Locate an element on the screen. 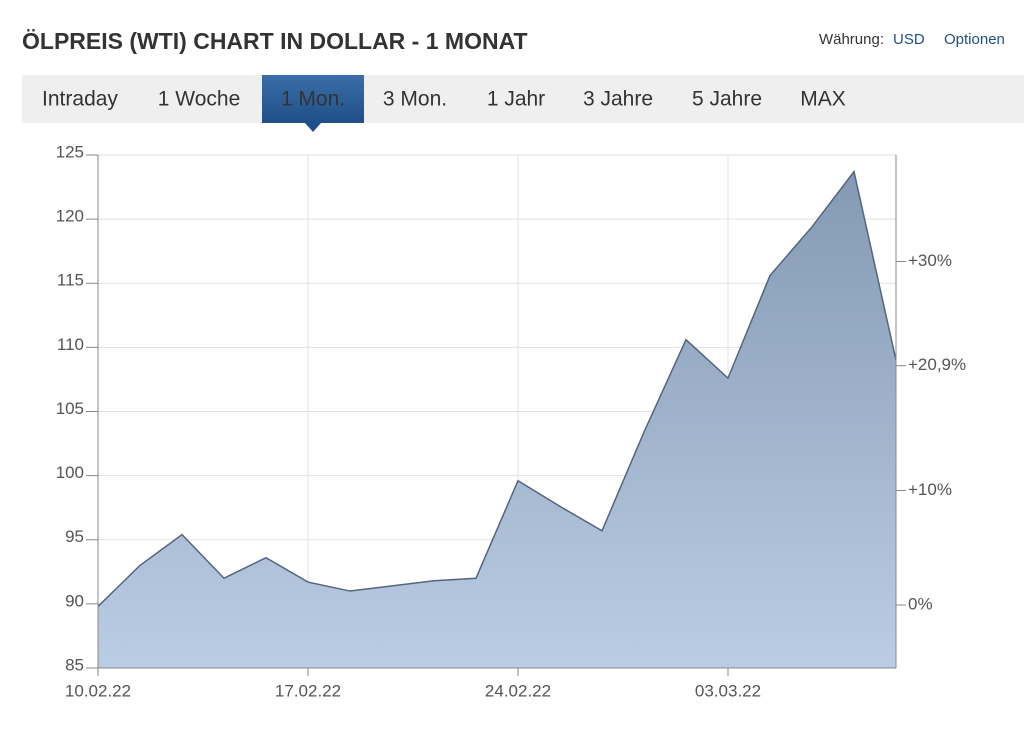 The height and width of the screenshot is (740, 1024). tab: MAX is located at coordinates (823, 99).